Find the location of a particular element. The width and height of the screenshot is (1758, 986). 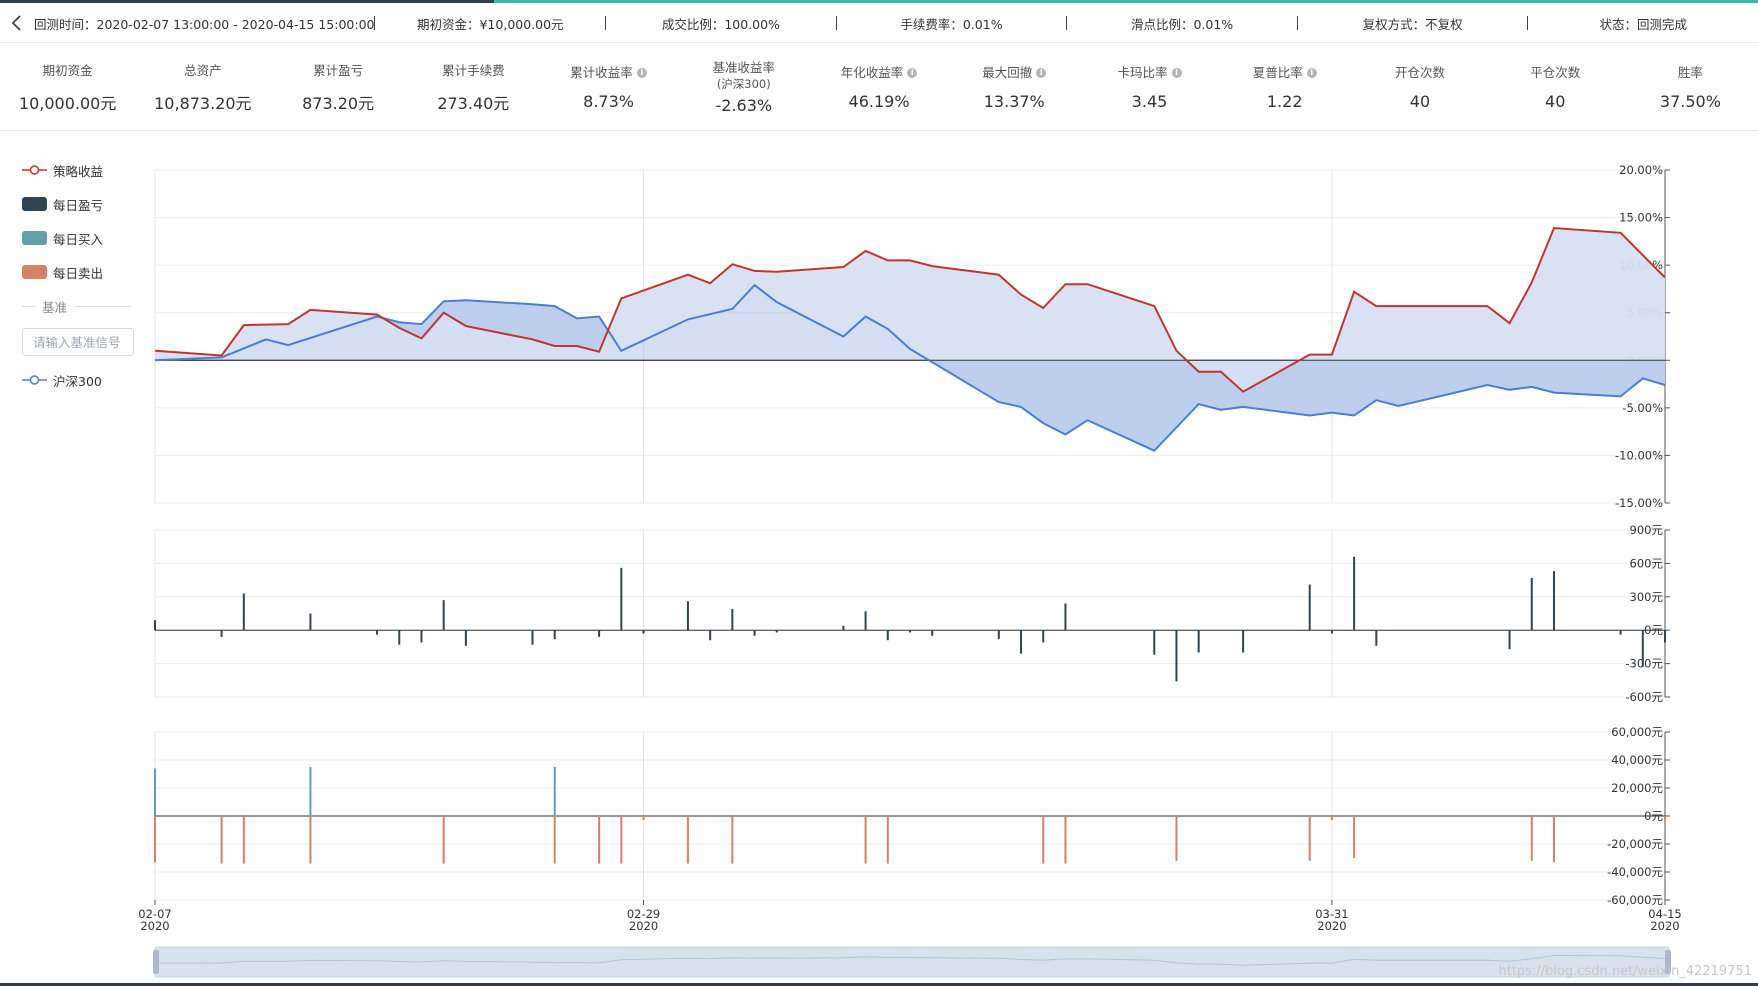

stat-value: 1.22 is located at coordinates (1284, 101).